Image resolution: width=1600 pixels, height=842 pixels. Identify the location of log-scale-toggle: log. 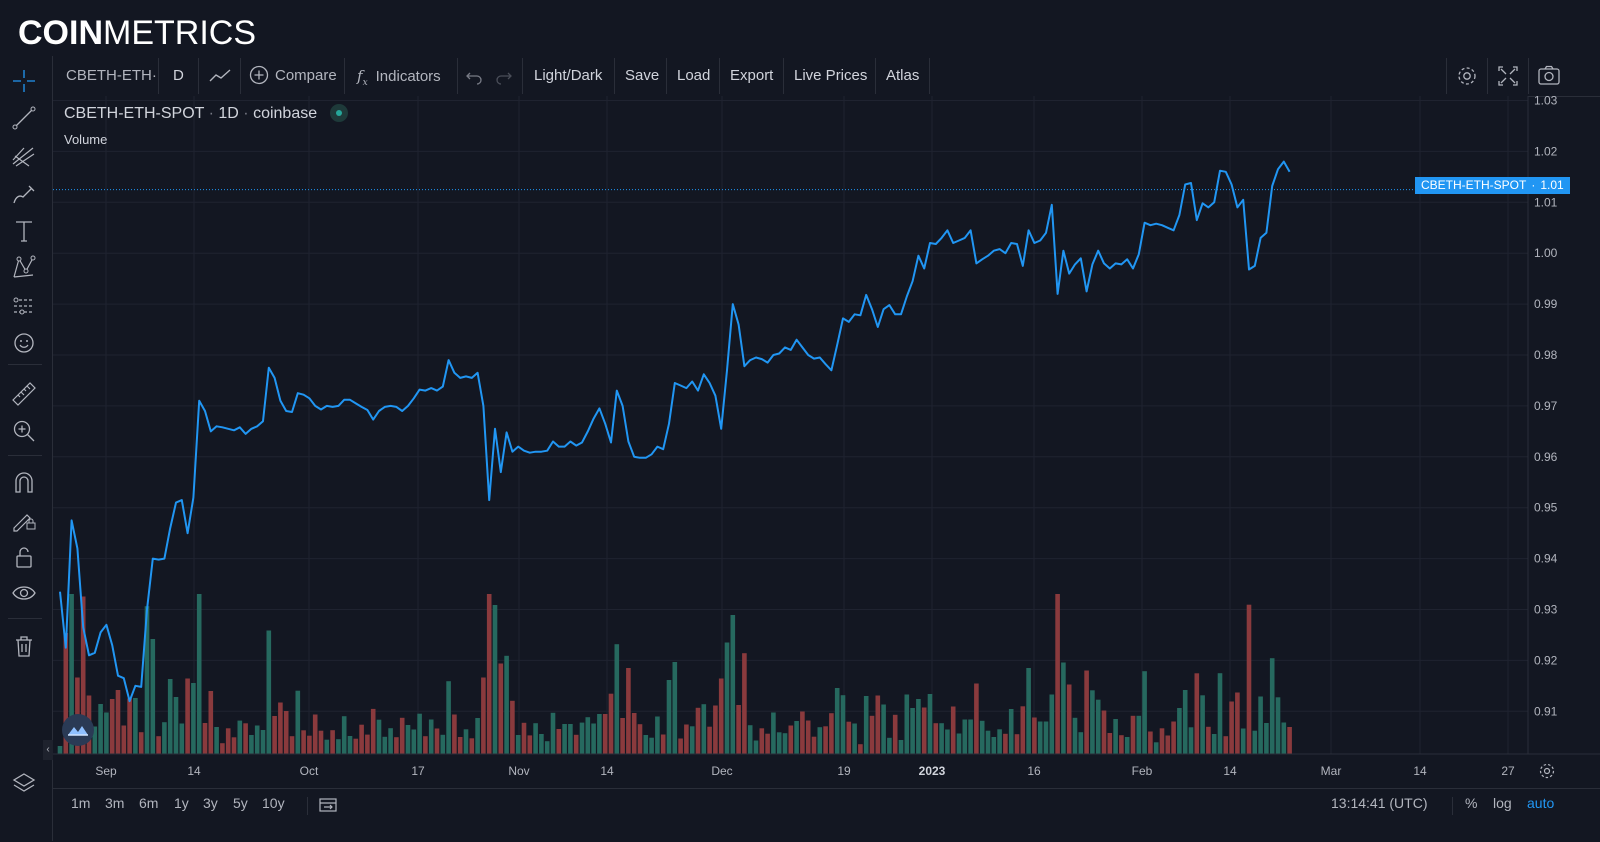
(1502, 803).